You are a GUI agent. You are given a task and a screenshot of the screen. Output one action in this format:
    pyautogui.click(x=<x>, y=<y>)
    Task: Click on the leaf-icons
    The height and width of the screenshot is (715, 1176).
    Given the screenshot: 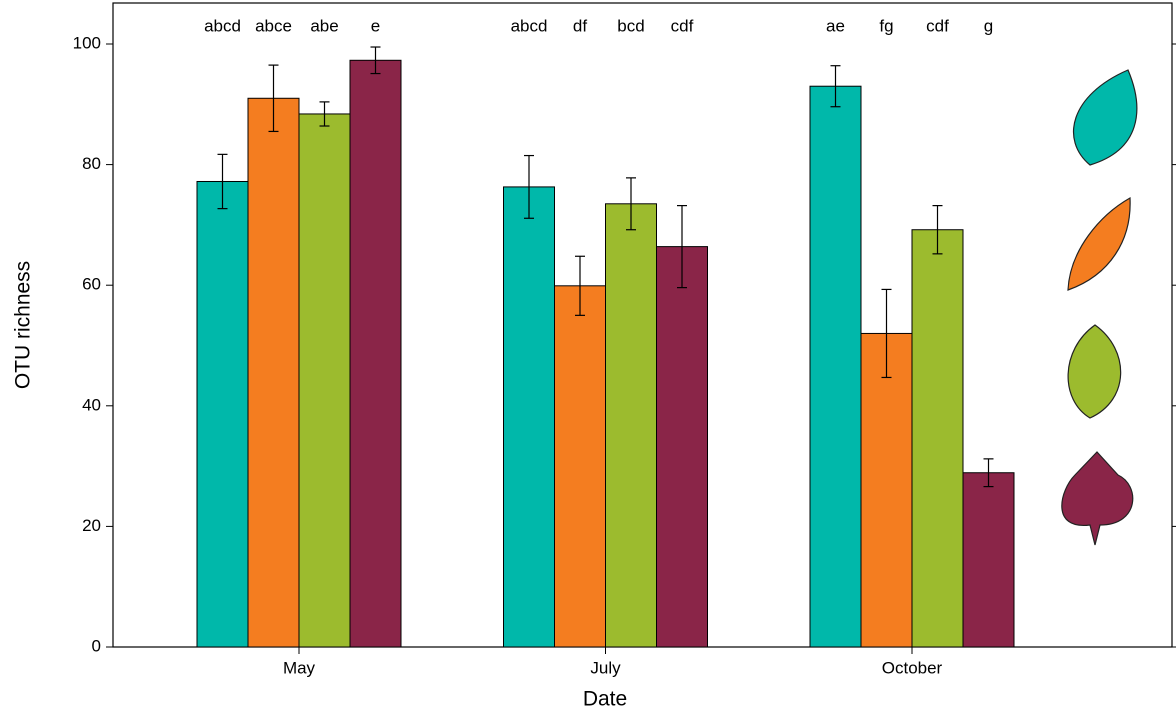 What is the action you would take?
    pyautogui.click(x=1099, y=307)
    